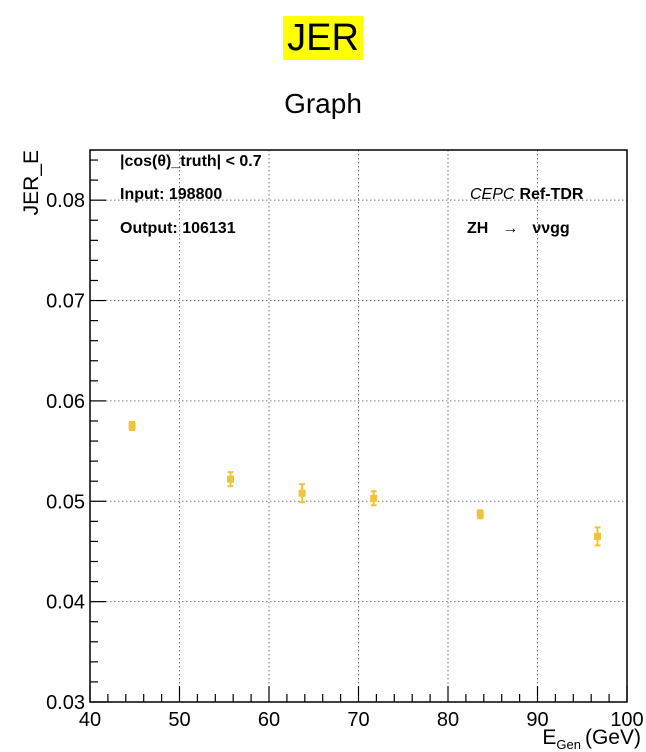 The height and width of the screenshot is (752, 646). Describe the element at coordinates (65, 302) in the screenshot. I see `y-tick-label: 0.07` at that location.